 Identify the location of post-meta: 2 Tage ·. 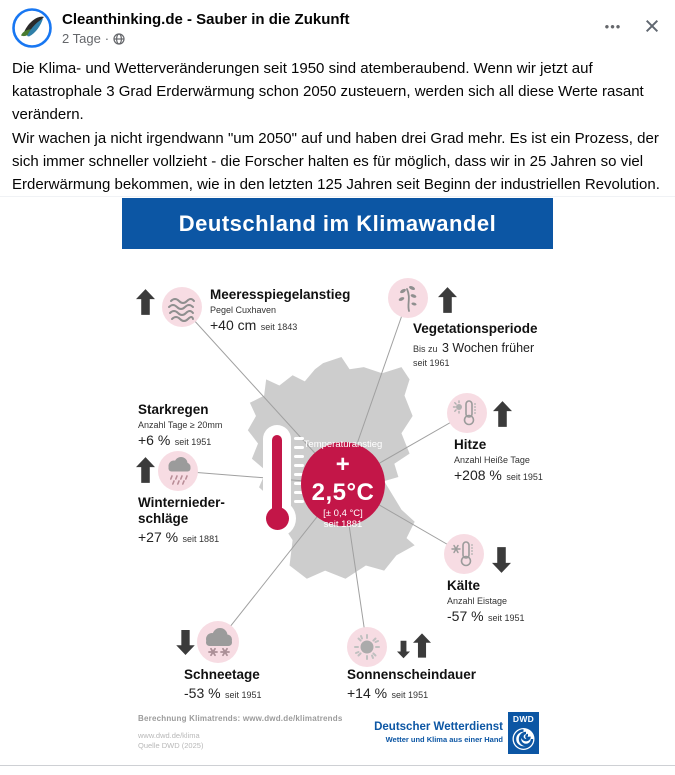
(93, 38).